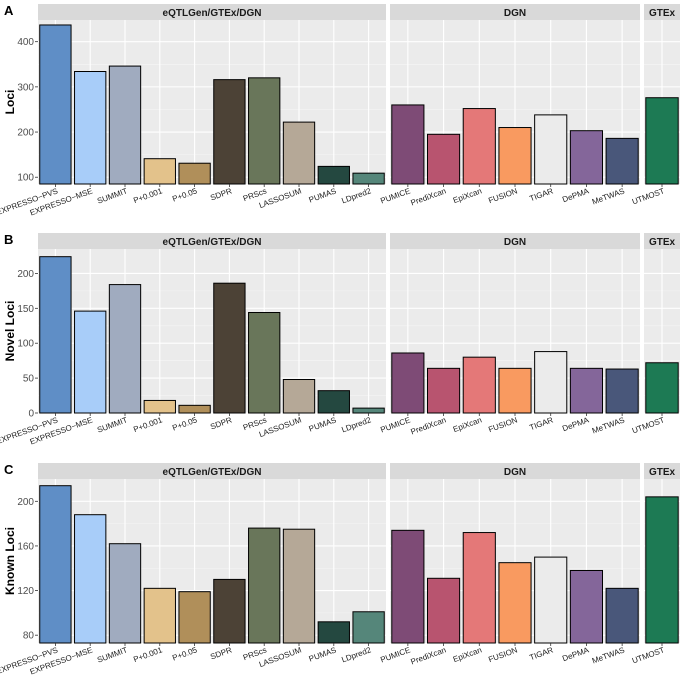 The height and width of the screenshot is (686, 685). I want to click on bar-sdpr, so click(229, 611).